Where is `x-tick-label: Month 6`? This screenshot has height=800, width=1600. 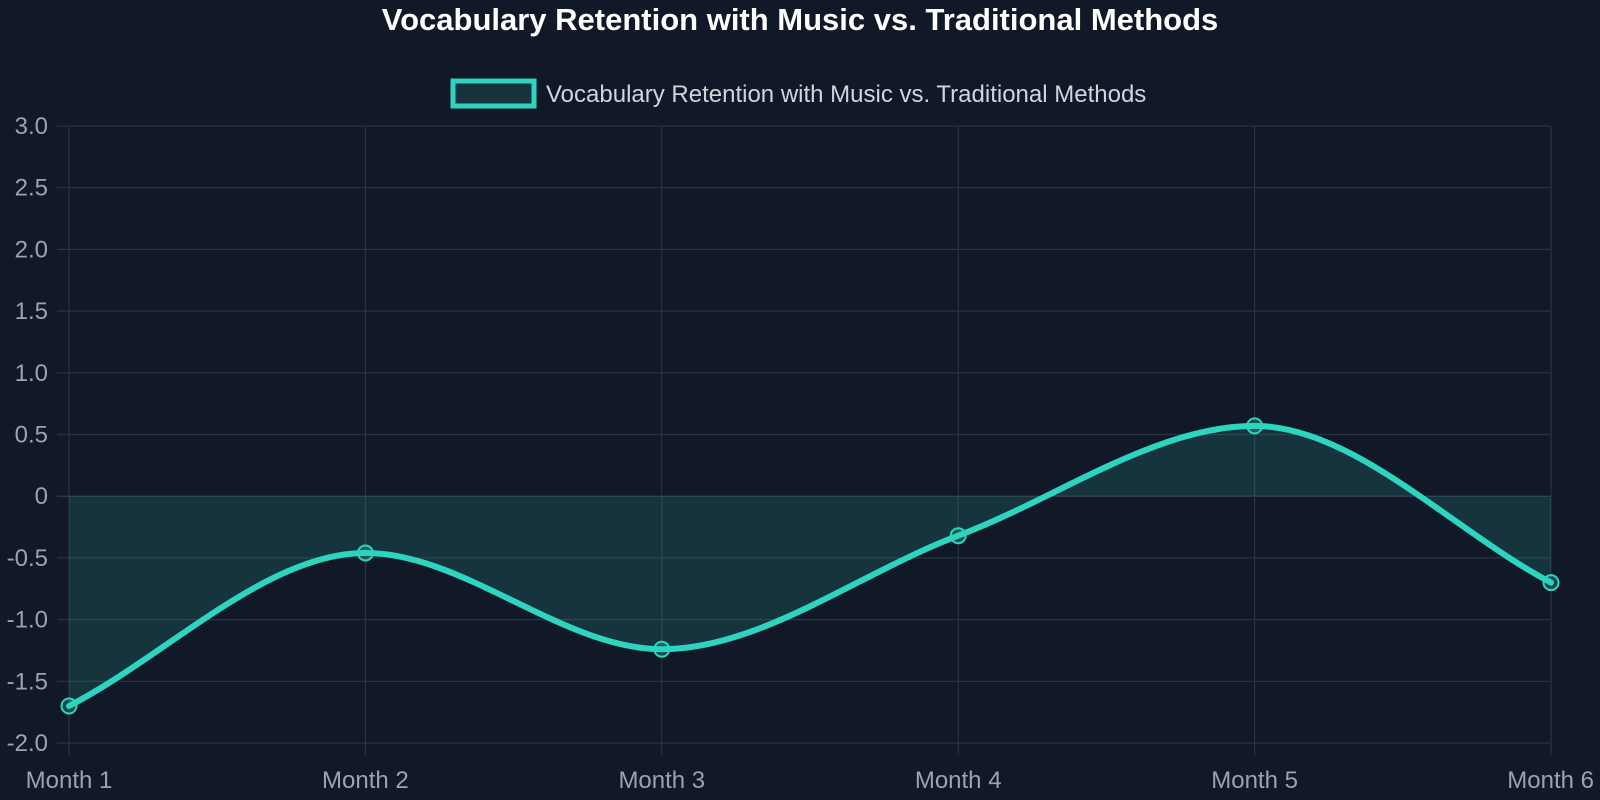
x-tick-label: Month 6 is located at coordinates (1550, 780).